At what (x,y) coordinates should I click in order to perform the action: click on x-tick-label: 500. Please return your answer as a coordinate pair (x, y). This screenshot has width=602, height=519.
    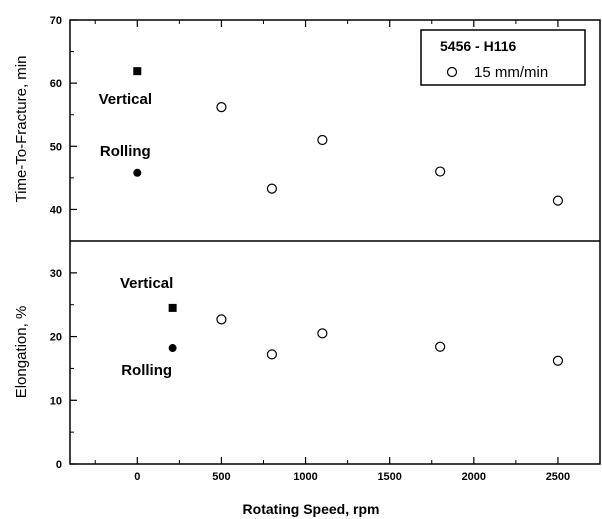
    Looking at the image, I should click on (221, 477).